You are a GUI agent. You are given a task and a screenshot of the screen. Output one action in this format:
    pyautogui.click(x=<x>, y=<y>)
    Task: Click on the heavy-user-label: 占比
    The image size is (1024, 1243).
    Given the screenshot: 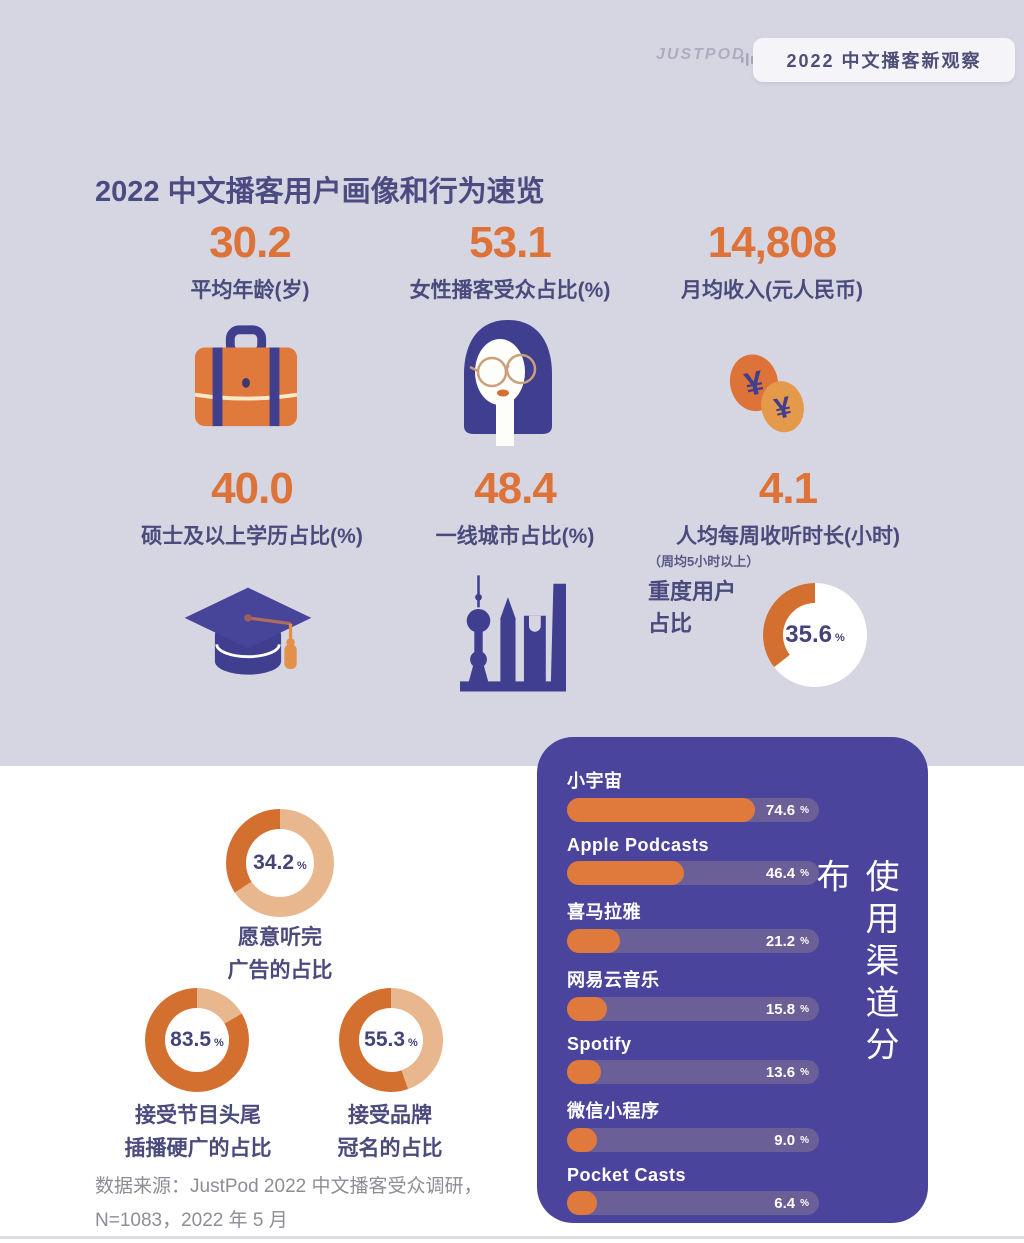 What is the action you would take?
    pyautogui.click(x=670, y=623)
    